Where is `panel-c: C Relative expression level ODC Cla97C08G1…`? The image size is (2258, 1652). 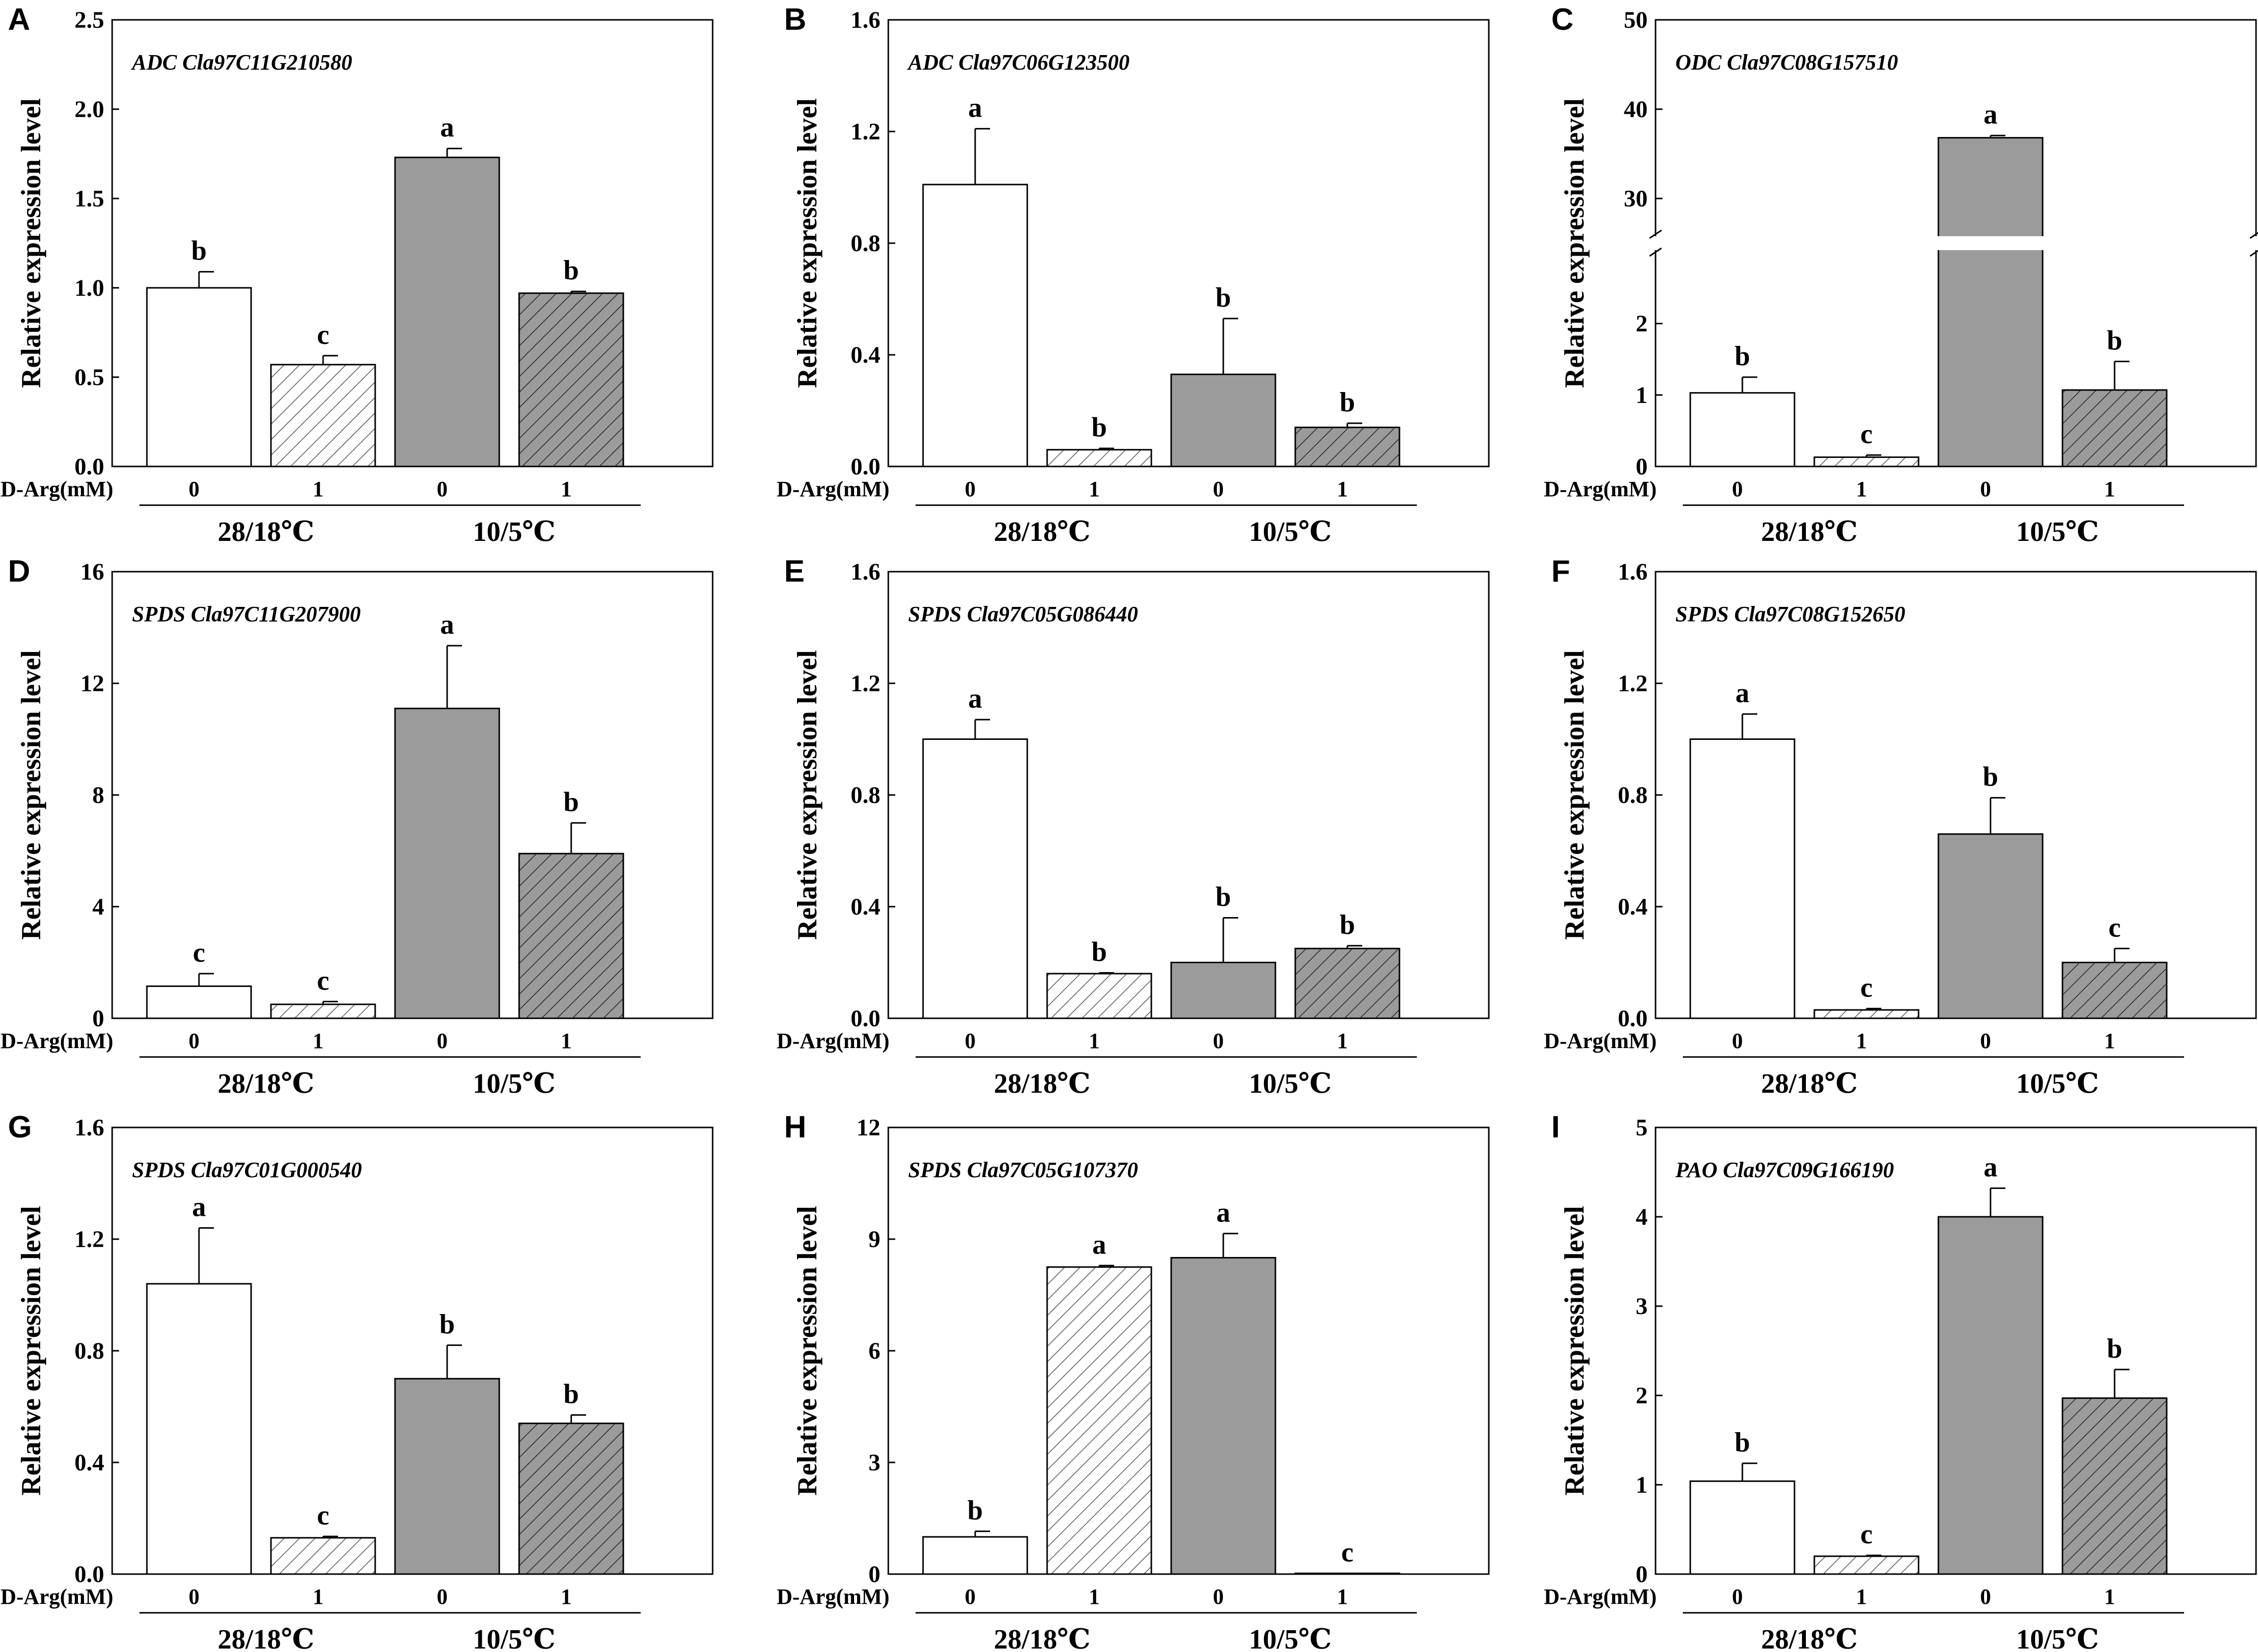 panel-c: C Relative expression level ODC Cla97C08G1… is located at coordinates (1901, 274).